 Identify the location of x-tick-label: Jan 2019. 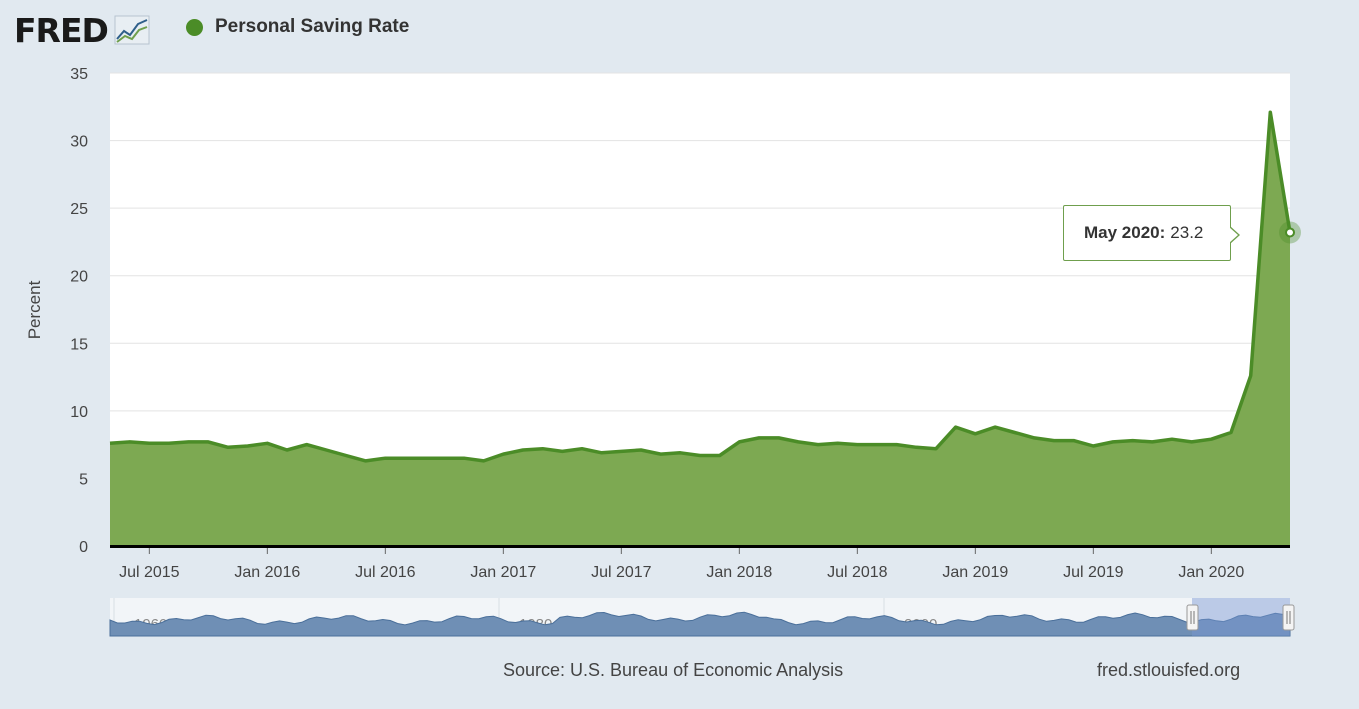
(975, 572).